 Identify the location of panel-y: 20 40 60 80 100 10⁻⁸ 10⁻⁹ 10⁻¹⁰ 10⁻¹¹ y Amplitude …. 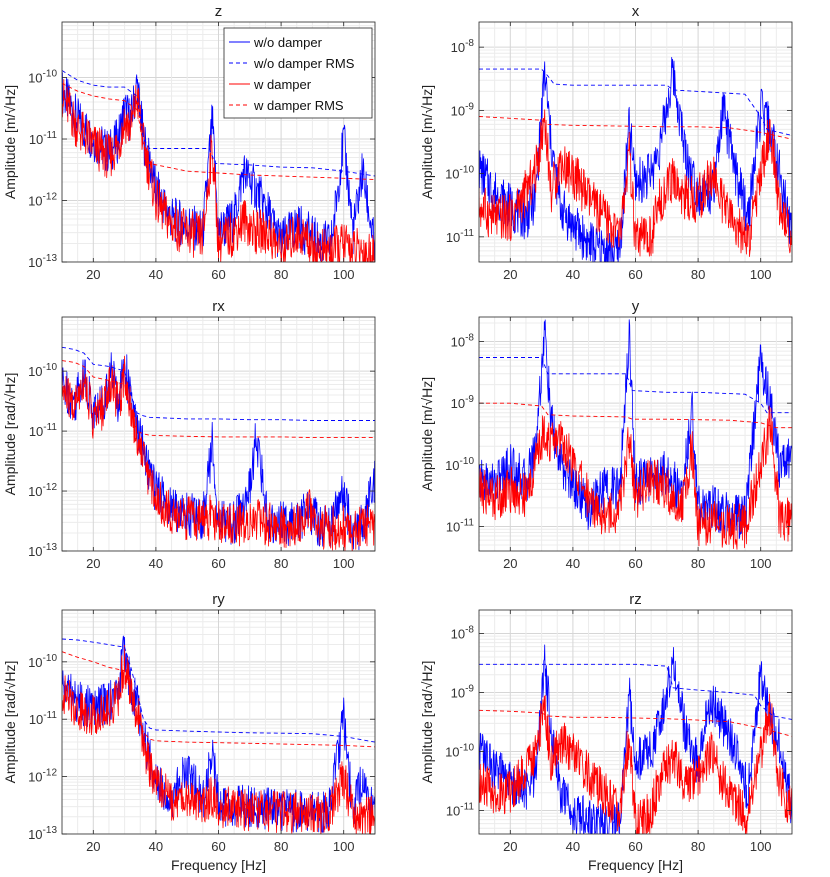
(606, 434).